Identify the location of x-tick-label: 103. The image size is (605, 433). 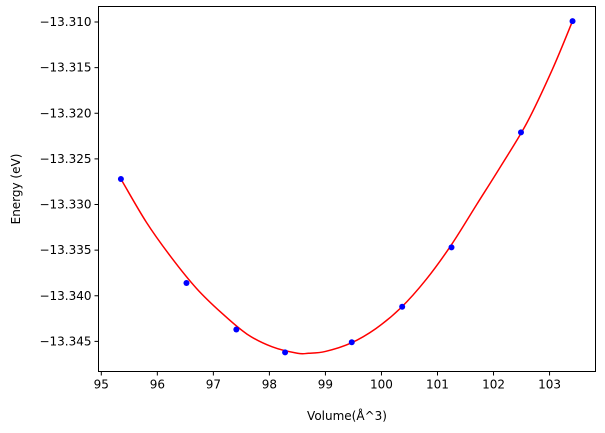
(549, 385).